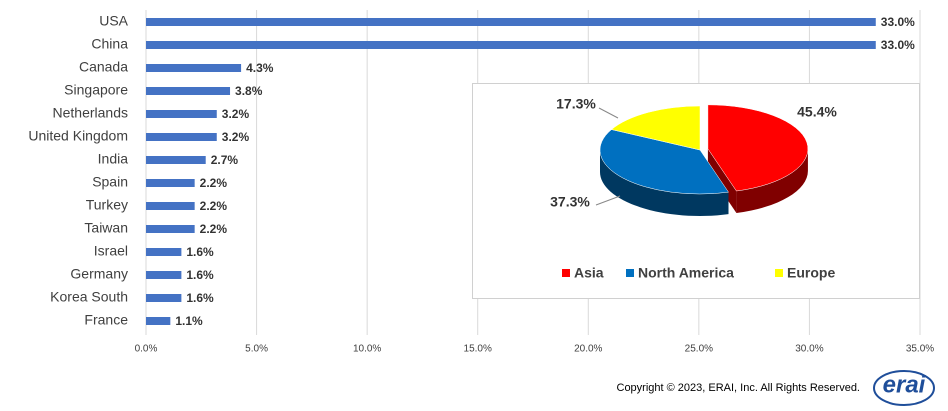  Describe the element at coordinates (109, 44) in the screenshot. I see `y-tick-label: China` at that location.